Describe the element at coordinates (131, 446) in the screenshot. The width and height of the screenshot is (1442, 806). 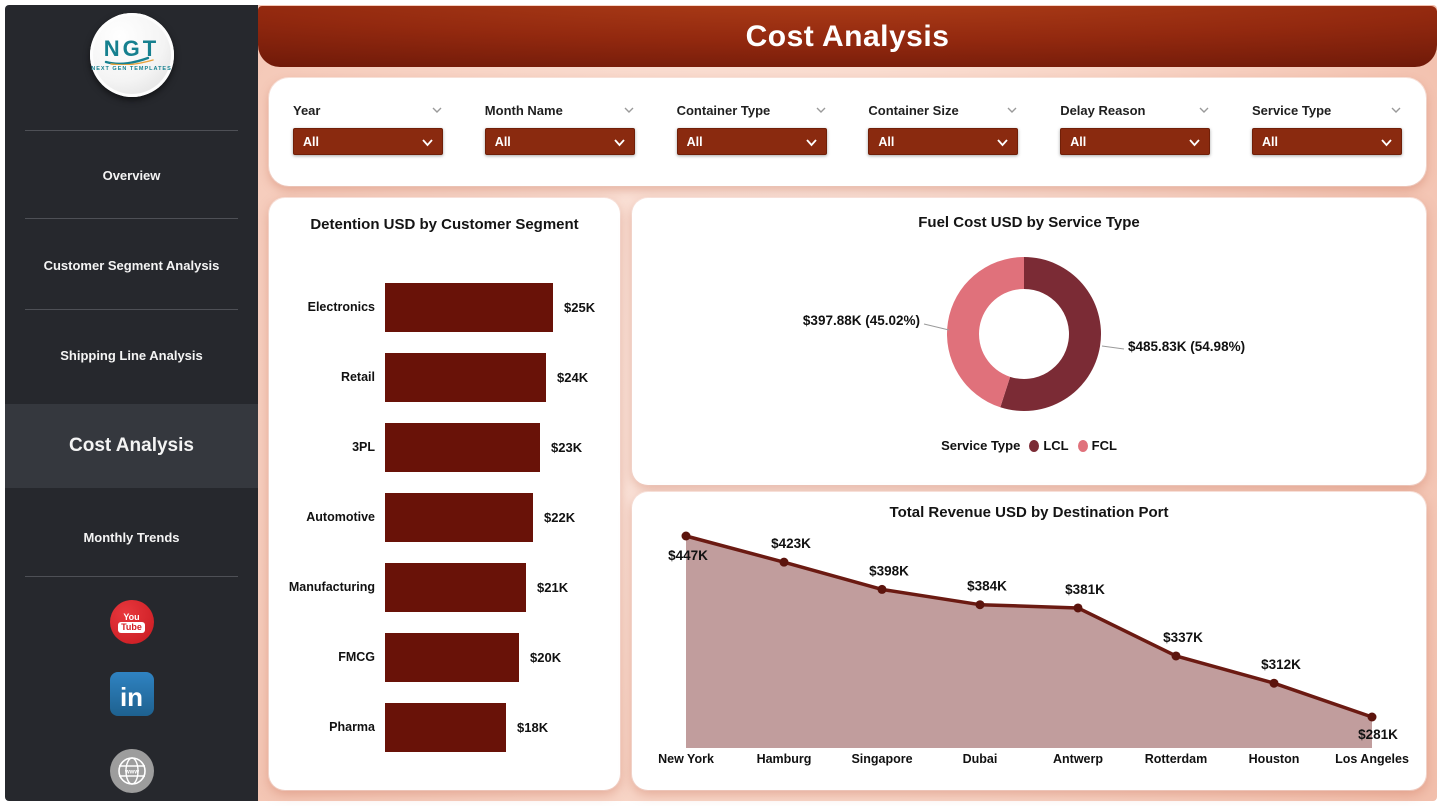
I see `sidebar-item-cost-analysis: Cost Analysis` at that location.